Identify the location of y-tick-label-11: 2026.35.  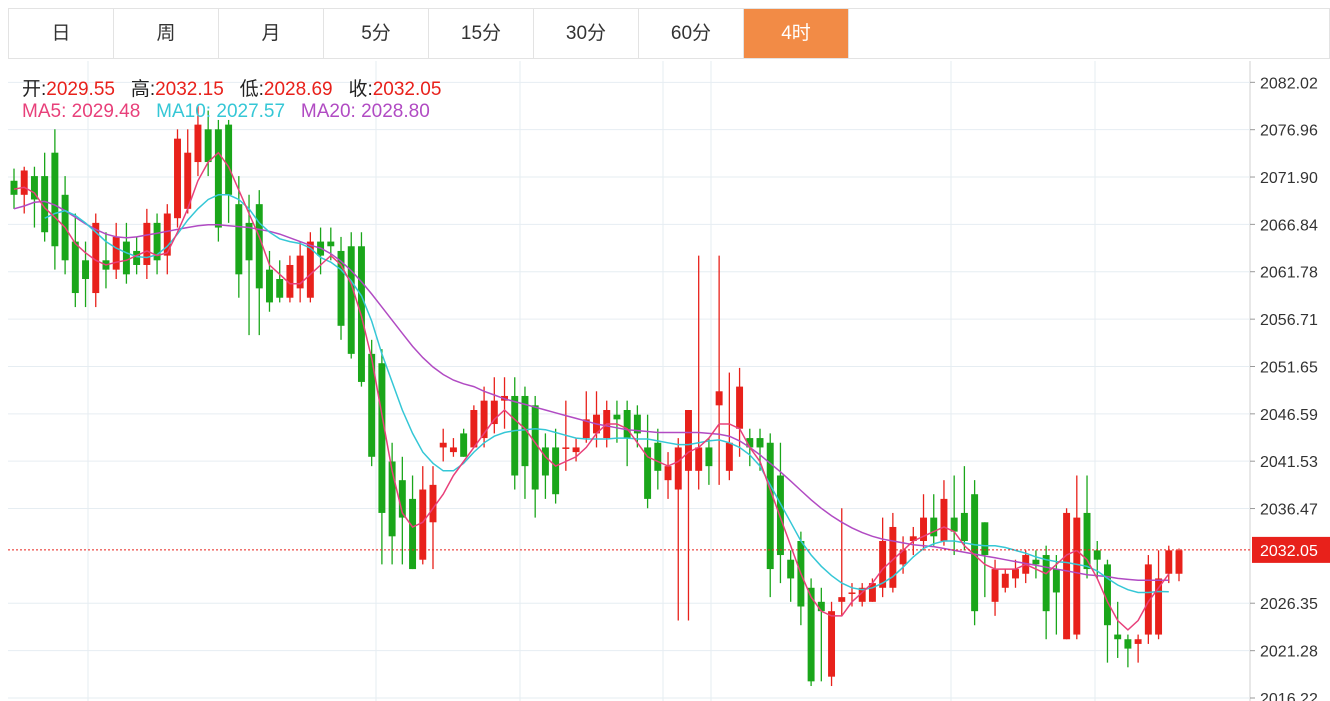
(1289, 604).